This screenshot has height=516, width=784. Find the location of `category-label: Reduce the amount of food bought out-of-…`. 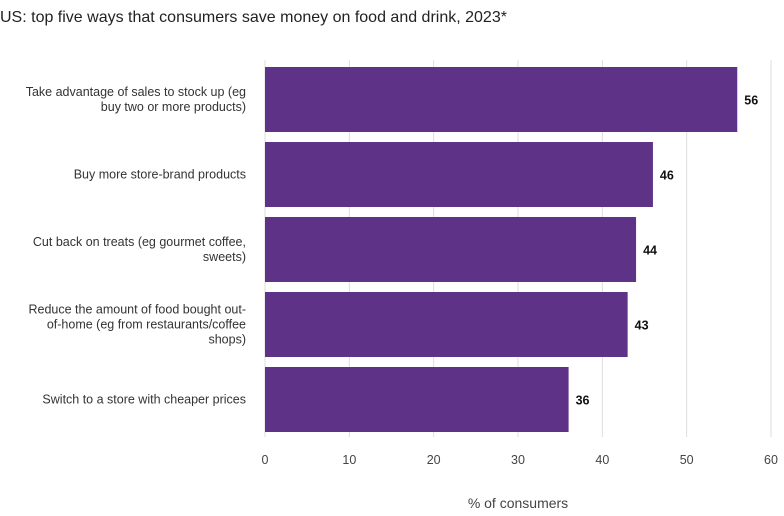

category-label: Reduce the amount of food bought out-of-… is located at coordinates (137, 325).